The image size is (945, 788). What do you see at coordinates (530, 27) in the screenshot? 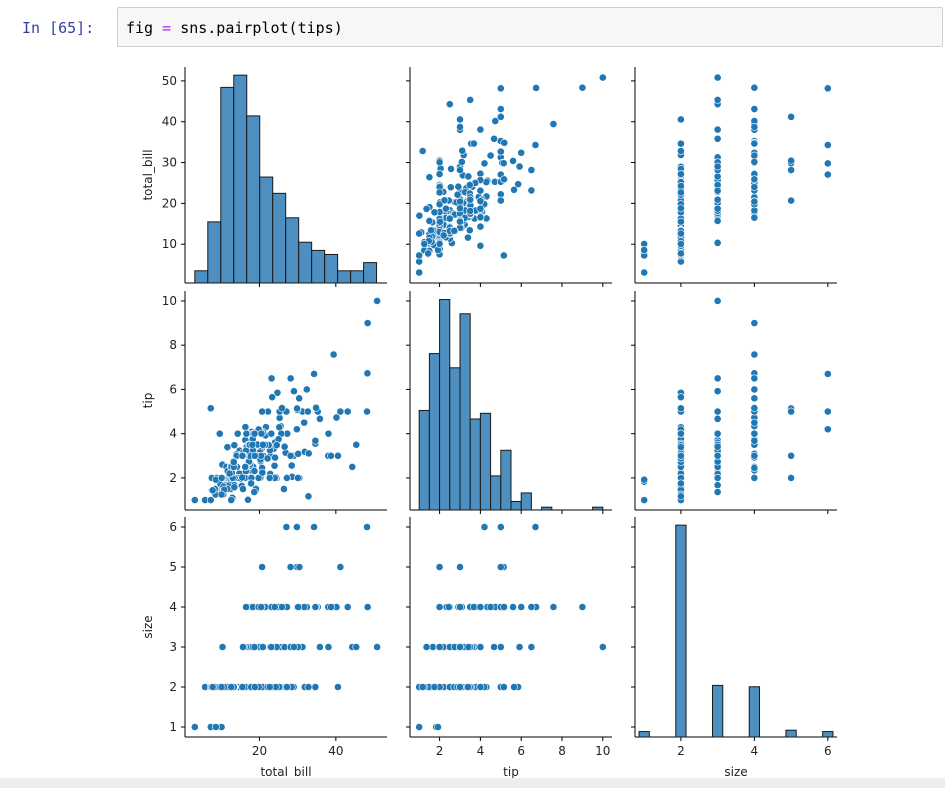
I see `code-cell-input: fig = sns.pairplot(tips)` at bounding box center [530, 27].